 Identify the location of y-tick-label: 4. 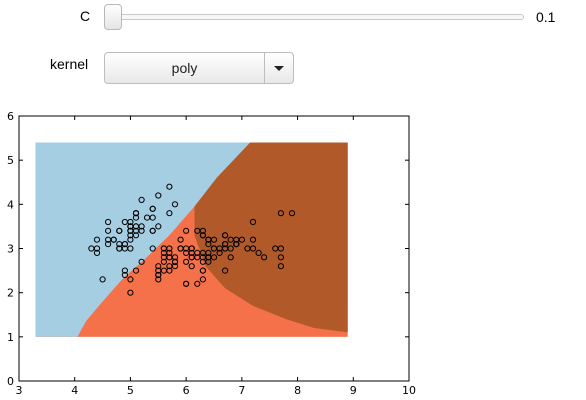
(10, 204).